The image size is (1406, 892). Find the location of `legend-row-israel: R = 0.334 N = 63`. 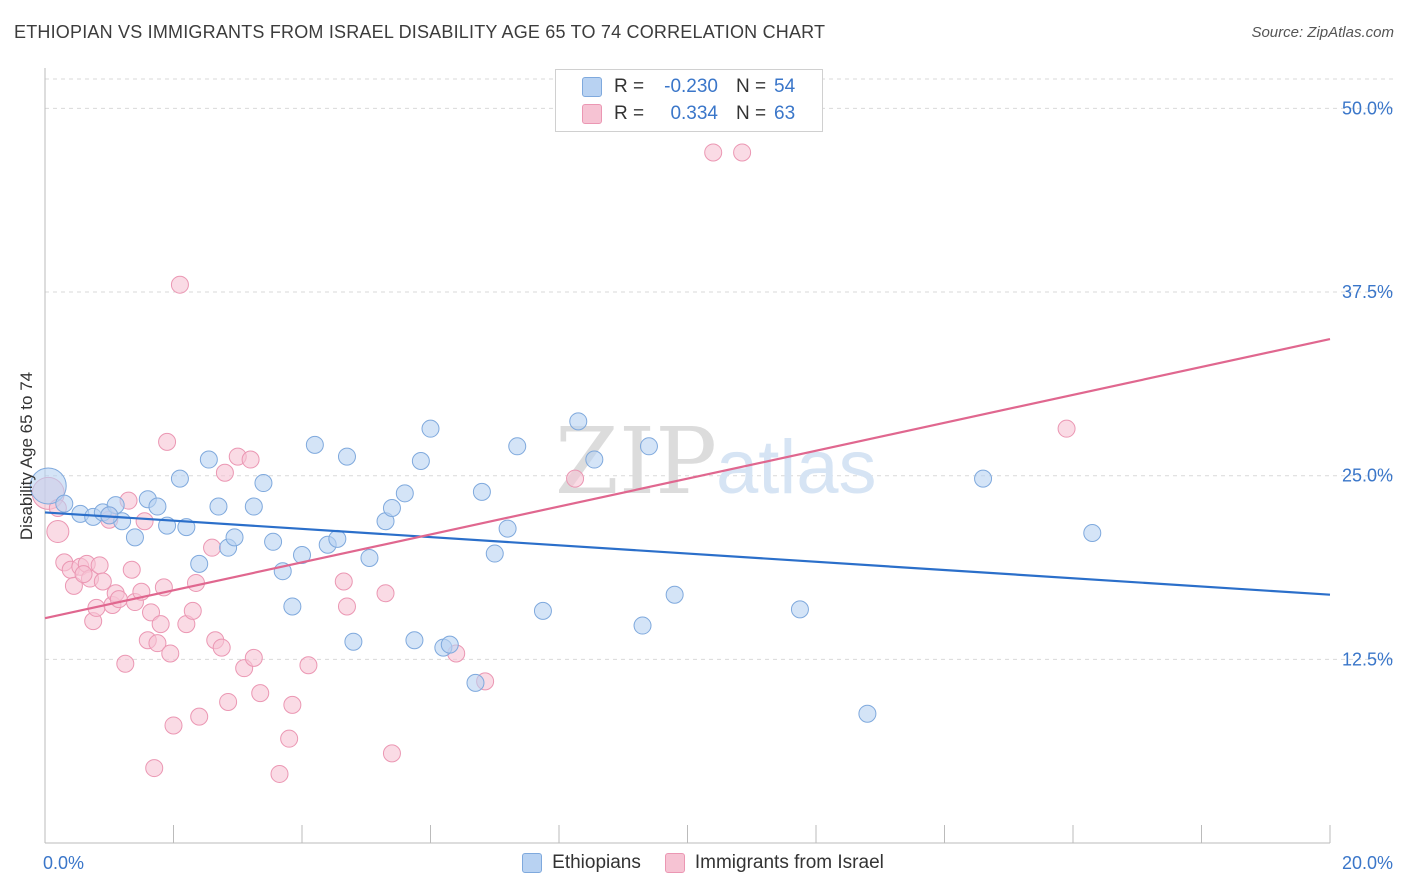

legend-row-israel: R = 0.334 N = 63 is located at coordinates (688, 114).